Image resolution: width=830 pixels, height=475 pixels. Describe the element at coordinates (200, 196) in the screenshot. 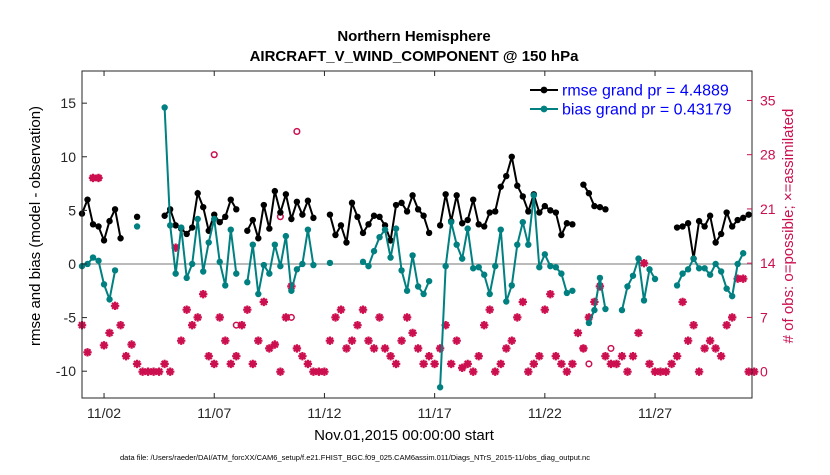

I see `bias-line` at that location.